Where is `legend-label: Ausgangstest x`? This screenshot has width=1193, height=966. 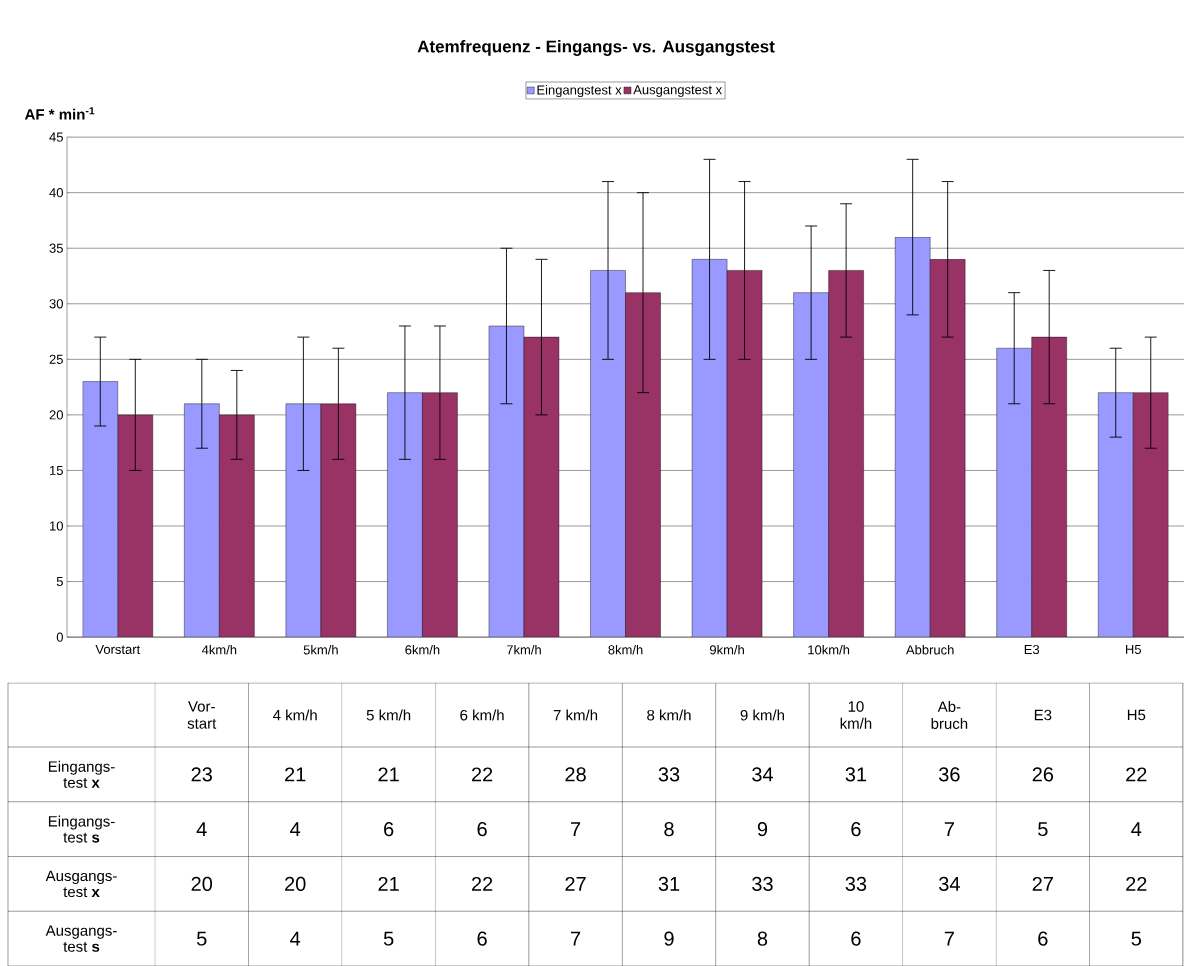
legend-label: Ausgangstest x is located at coordinates (677, 91).